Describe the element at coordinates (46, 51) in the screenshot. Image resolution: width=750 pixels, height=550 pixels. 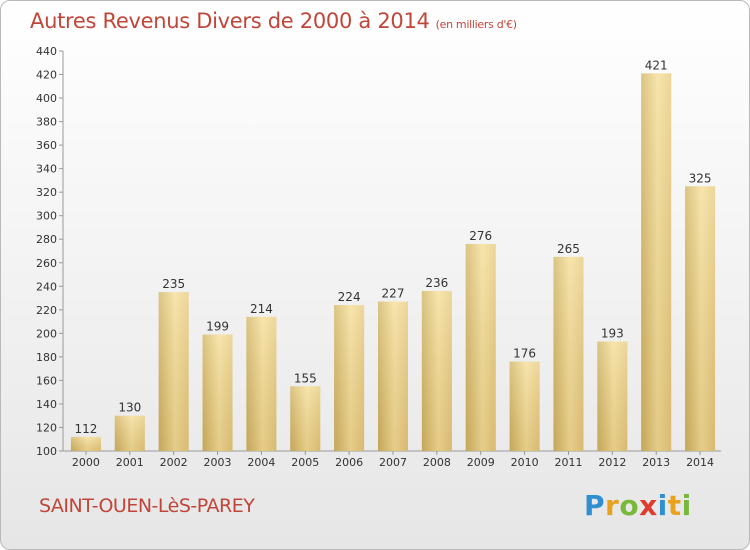
I see `y-tick-label: 440` at that location.